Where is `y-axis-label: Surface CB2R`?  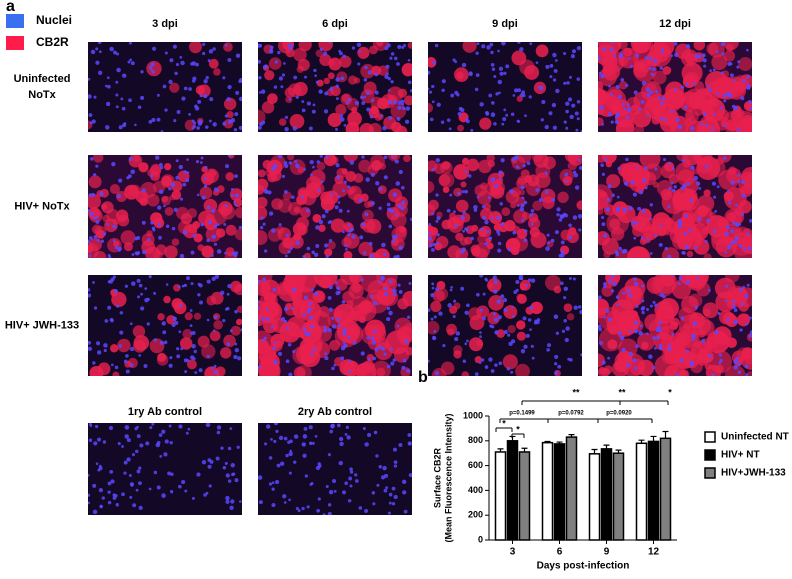 y-axis-label: Surface CB2R is located at coordinates (437, 477).